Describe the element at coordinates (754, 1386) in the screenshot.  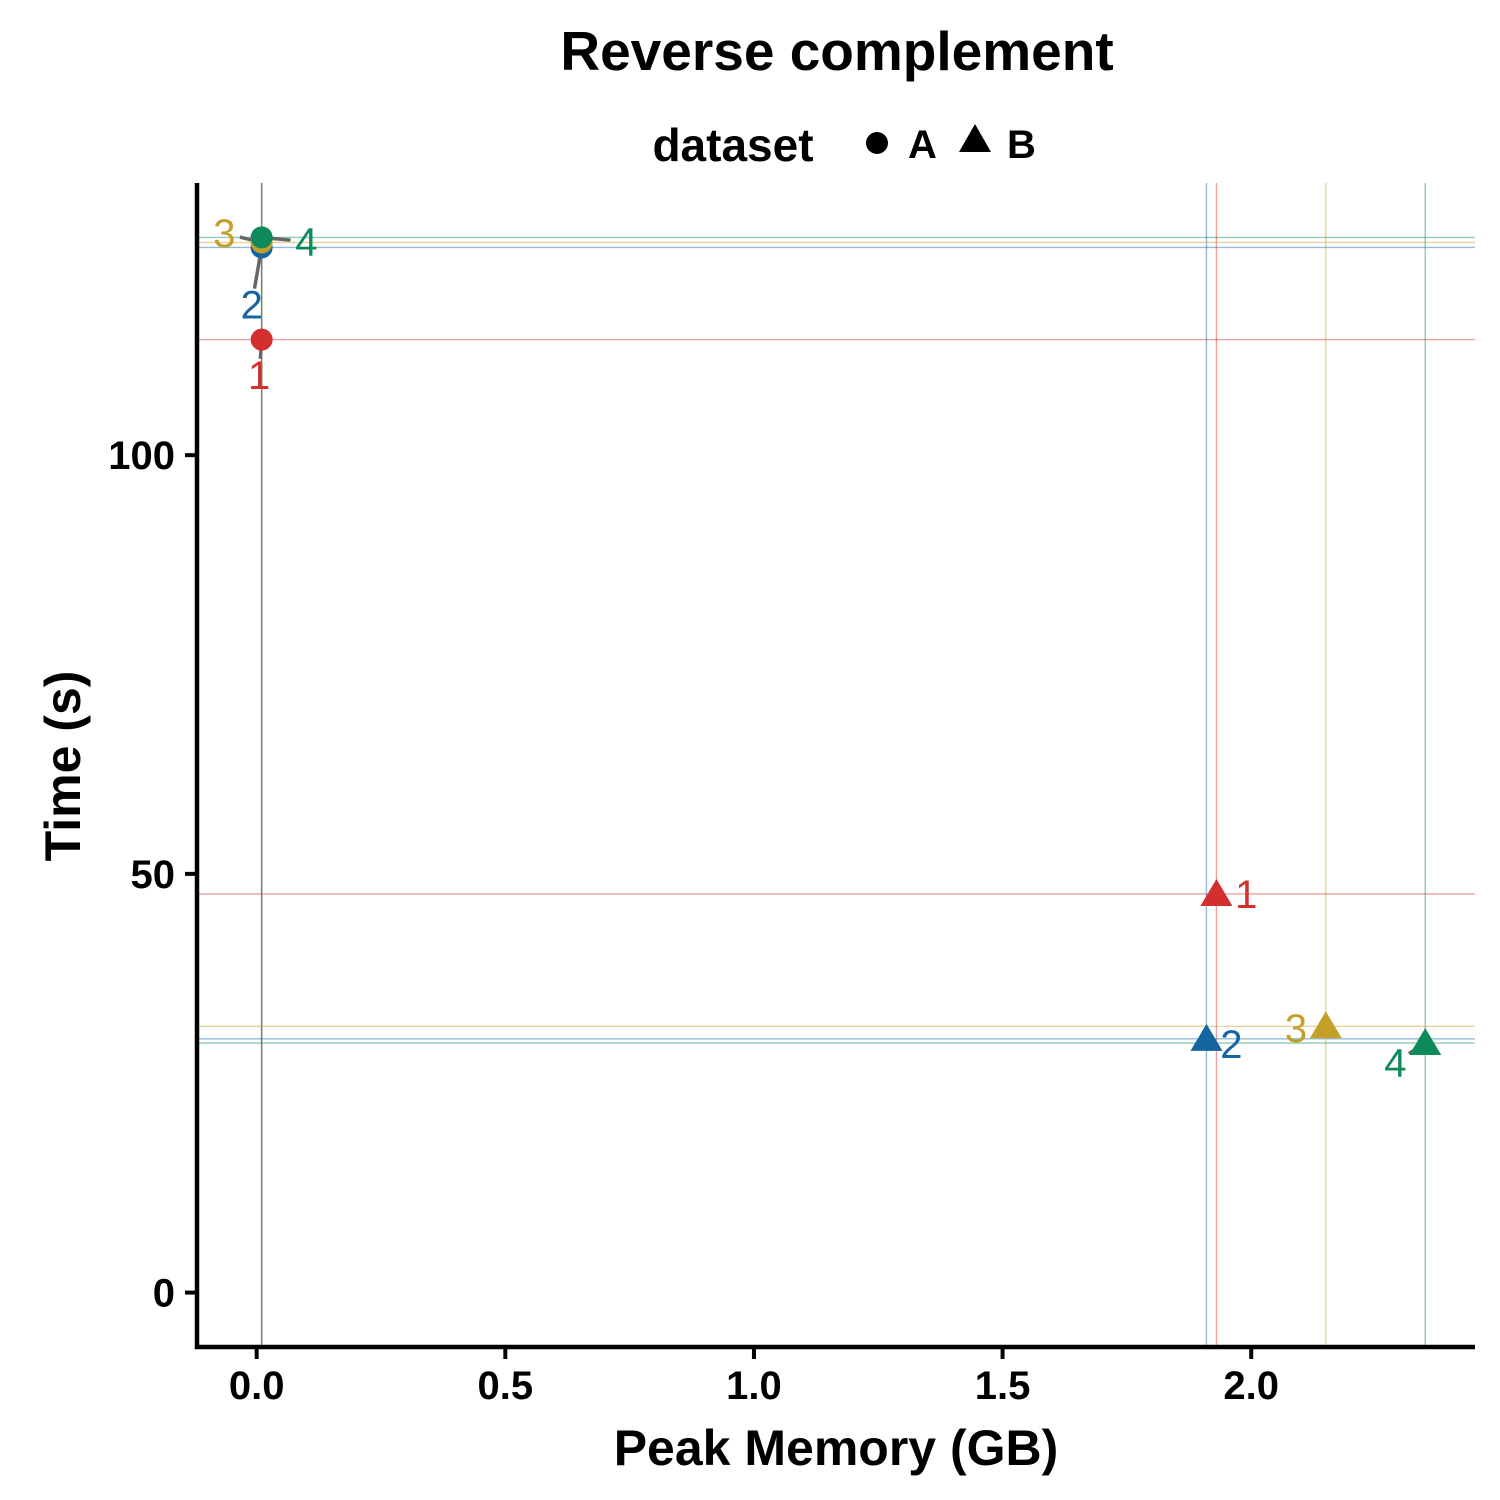
I see `x-tick-label: 1.0` at that location.